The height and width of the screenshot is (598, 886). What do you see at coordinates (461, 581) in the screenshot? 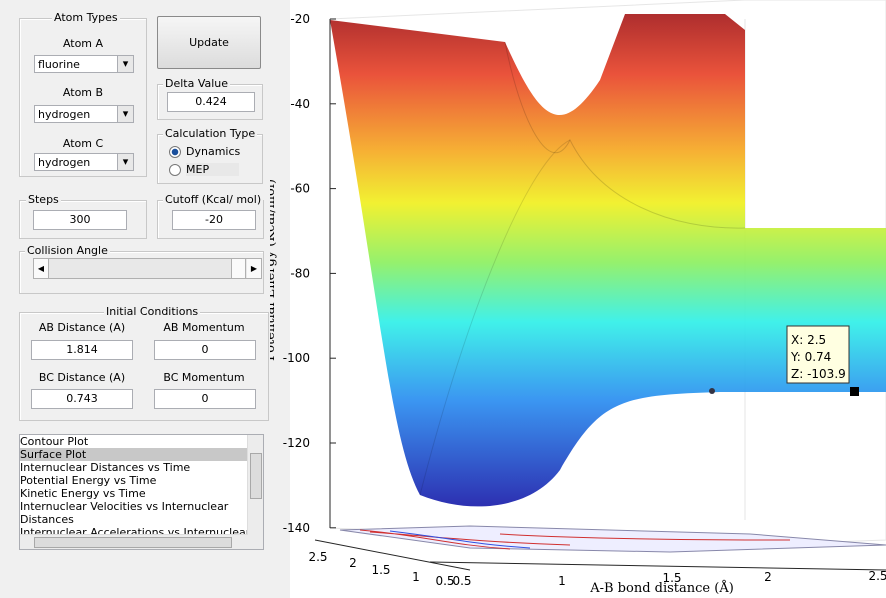
I see `x-tick-label: 0.5` at bounding box center [461, 581].